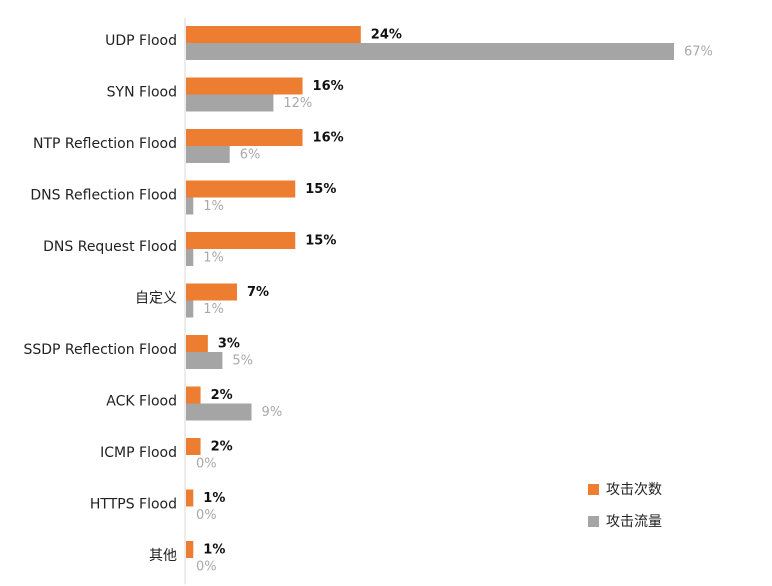 This screenshot has width=772, height=586. Describe the element at coordinates (141, 401) in the screenshot. I see `category-tick-label: ACK Flood` at that location.